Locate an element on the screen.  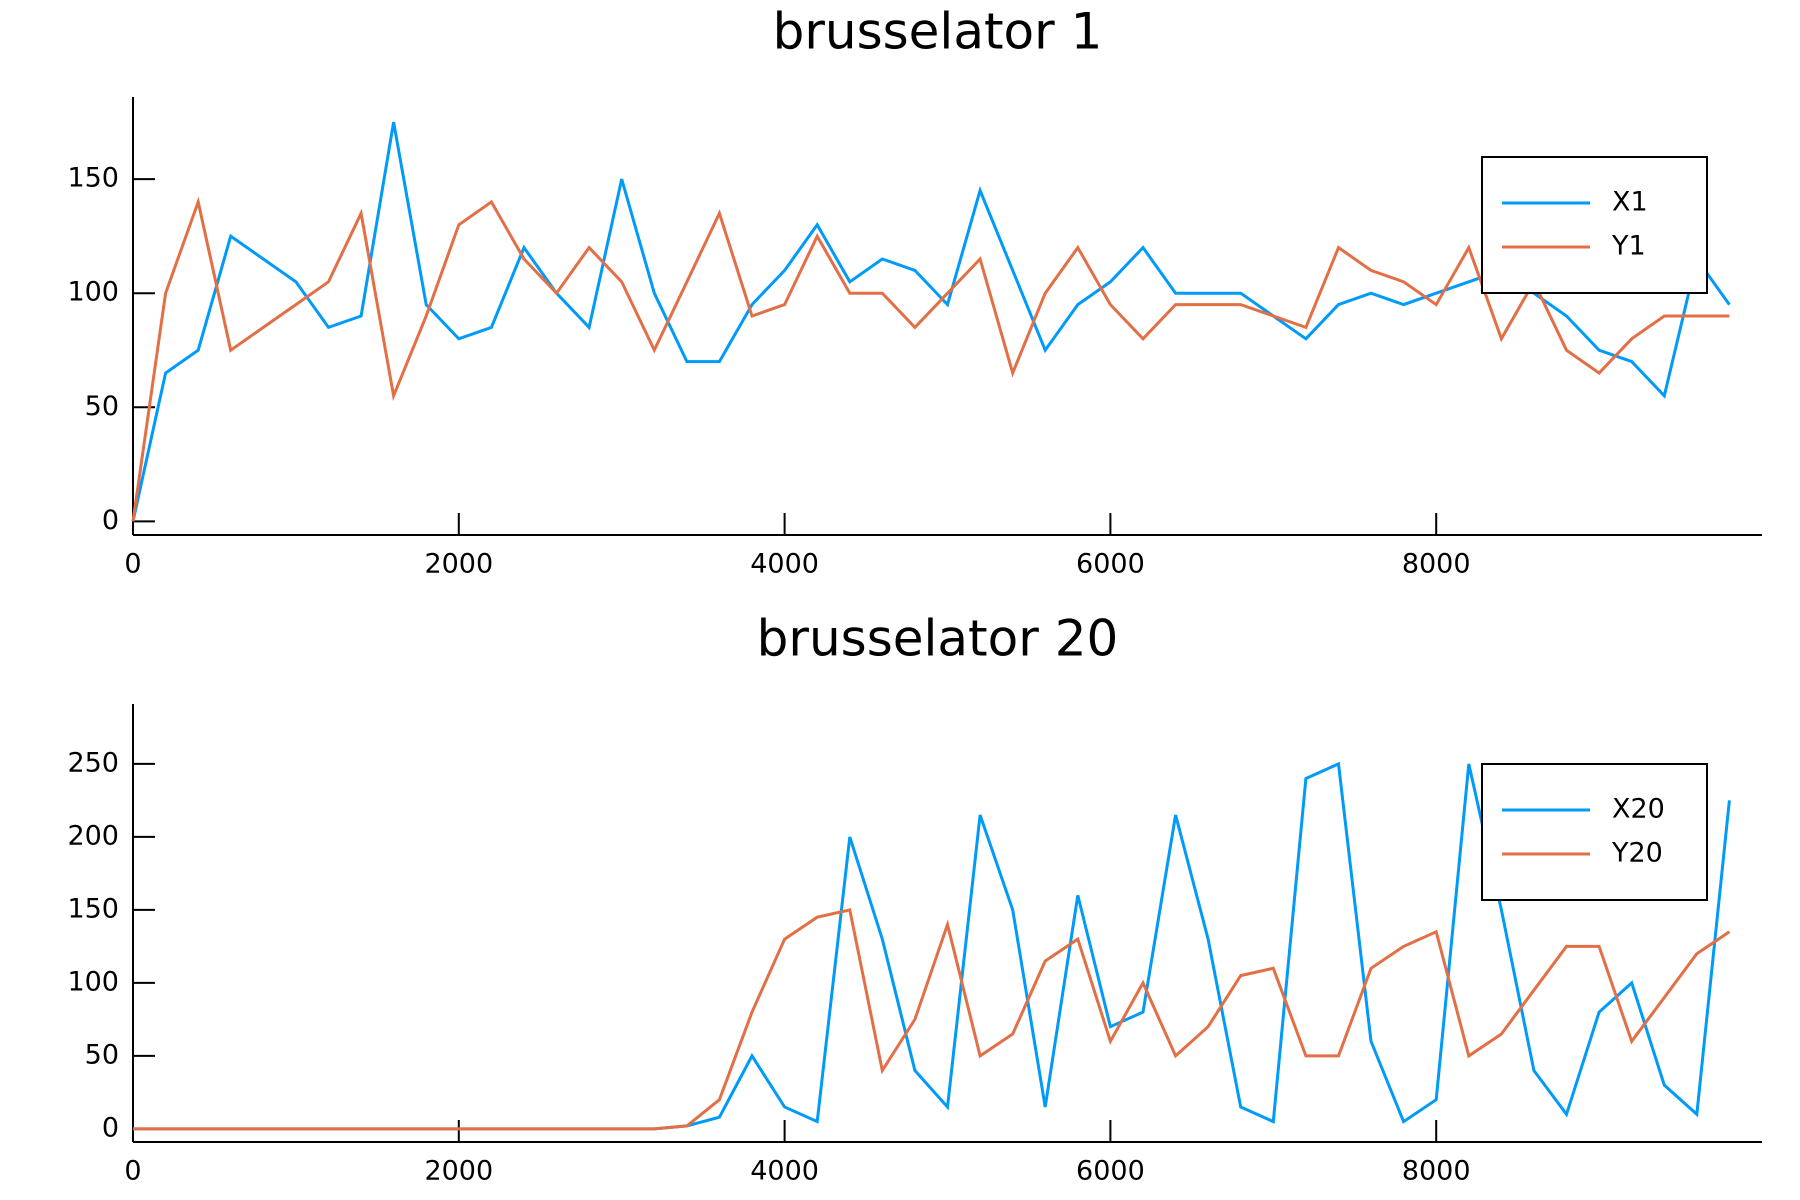
y-tick-label: 250 is located at coordinates (93, 762).